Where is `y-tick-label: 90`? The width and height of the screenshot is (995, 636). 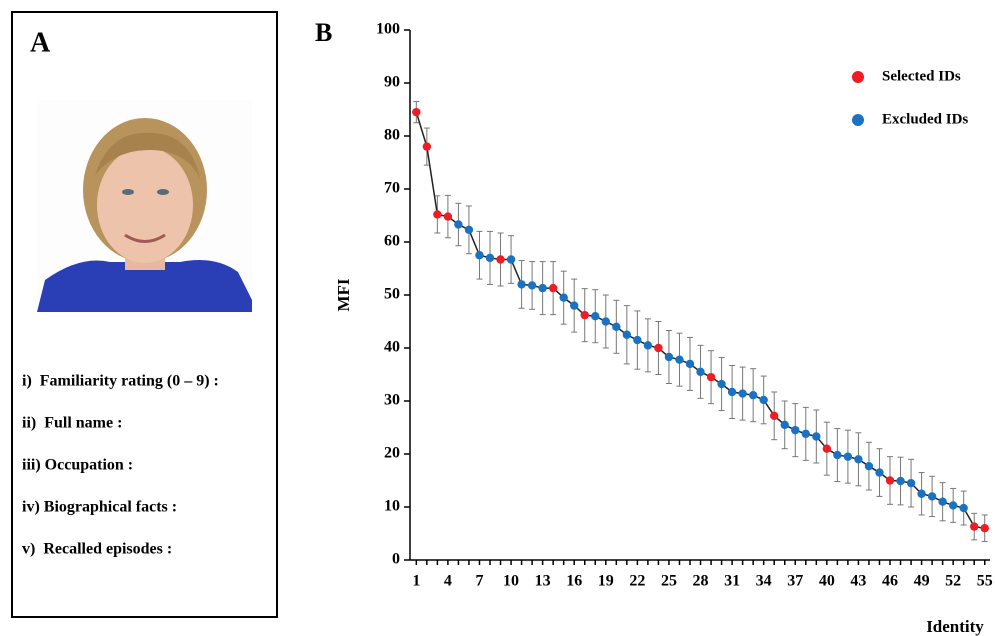 y-tick-label: 90 is located at coordinates (392, 82).